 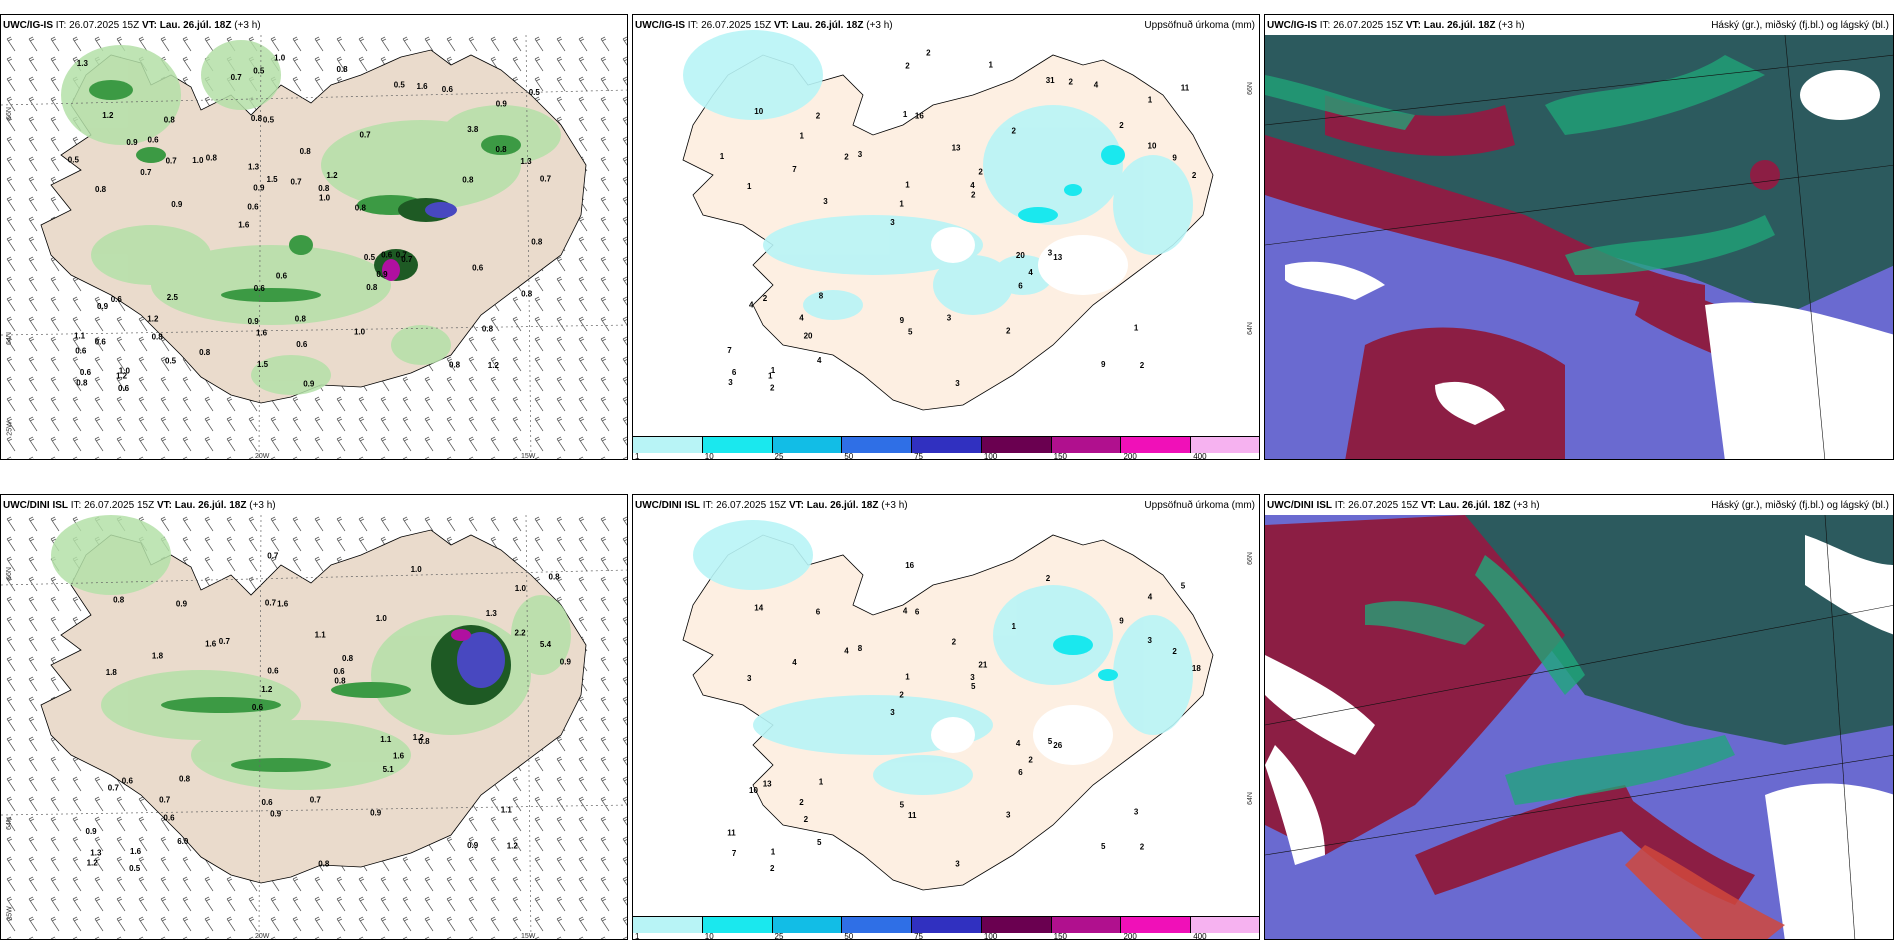 What do you see at coordinates (28, 25) in the screenshot?
I see `model-name: UWC/IG-IS` at bounding box center [28, 25].